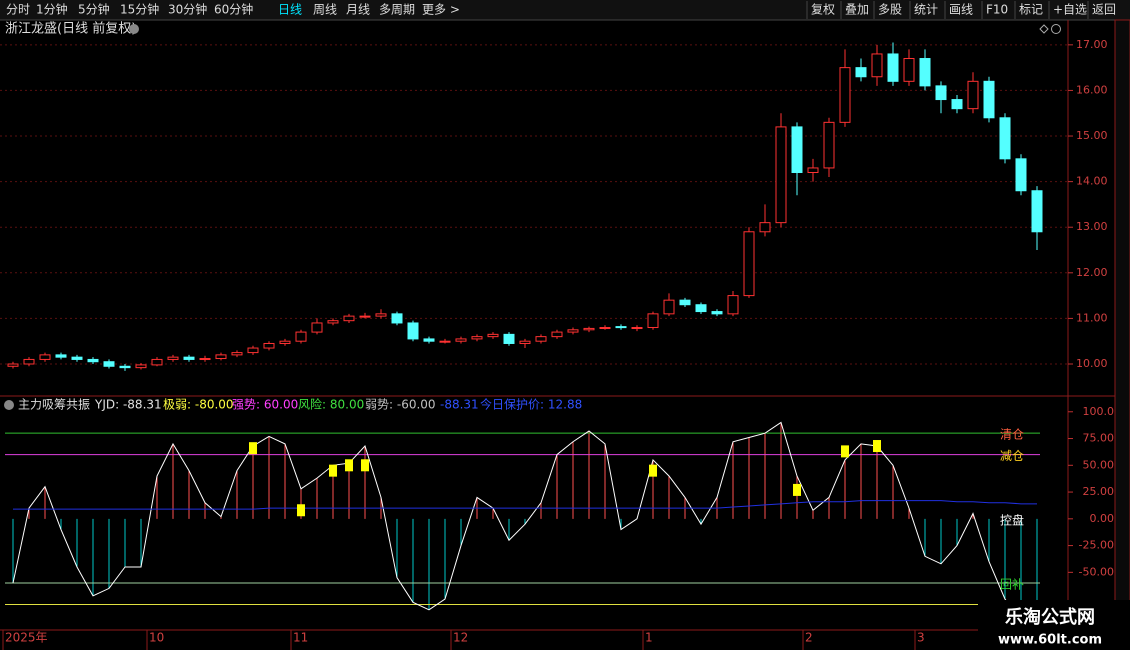  What do you see at coordinates (139, 9) in the screenshot?
I see `period-tab: 15分钟` at bounding box center [139, 9].